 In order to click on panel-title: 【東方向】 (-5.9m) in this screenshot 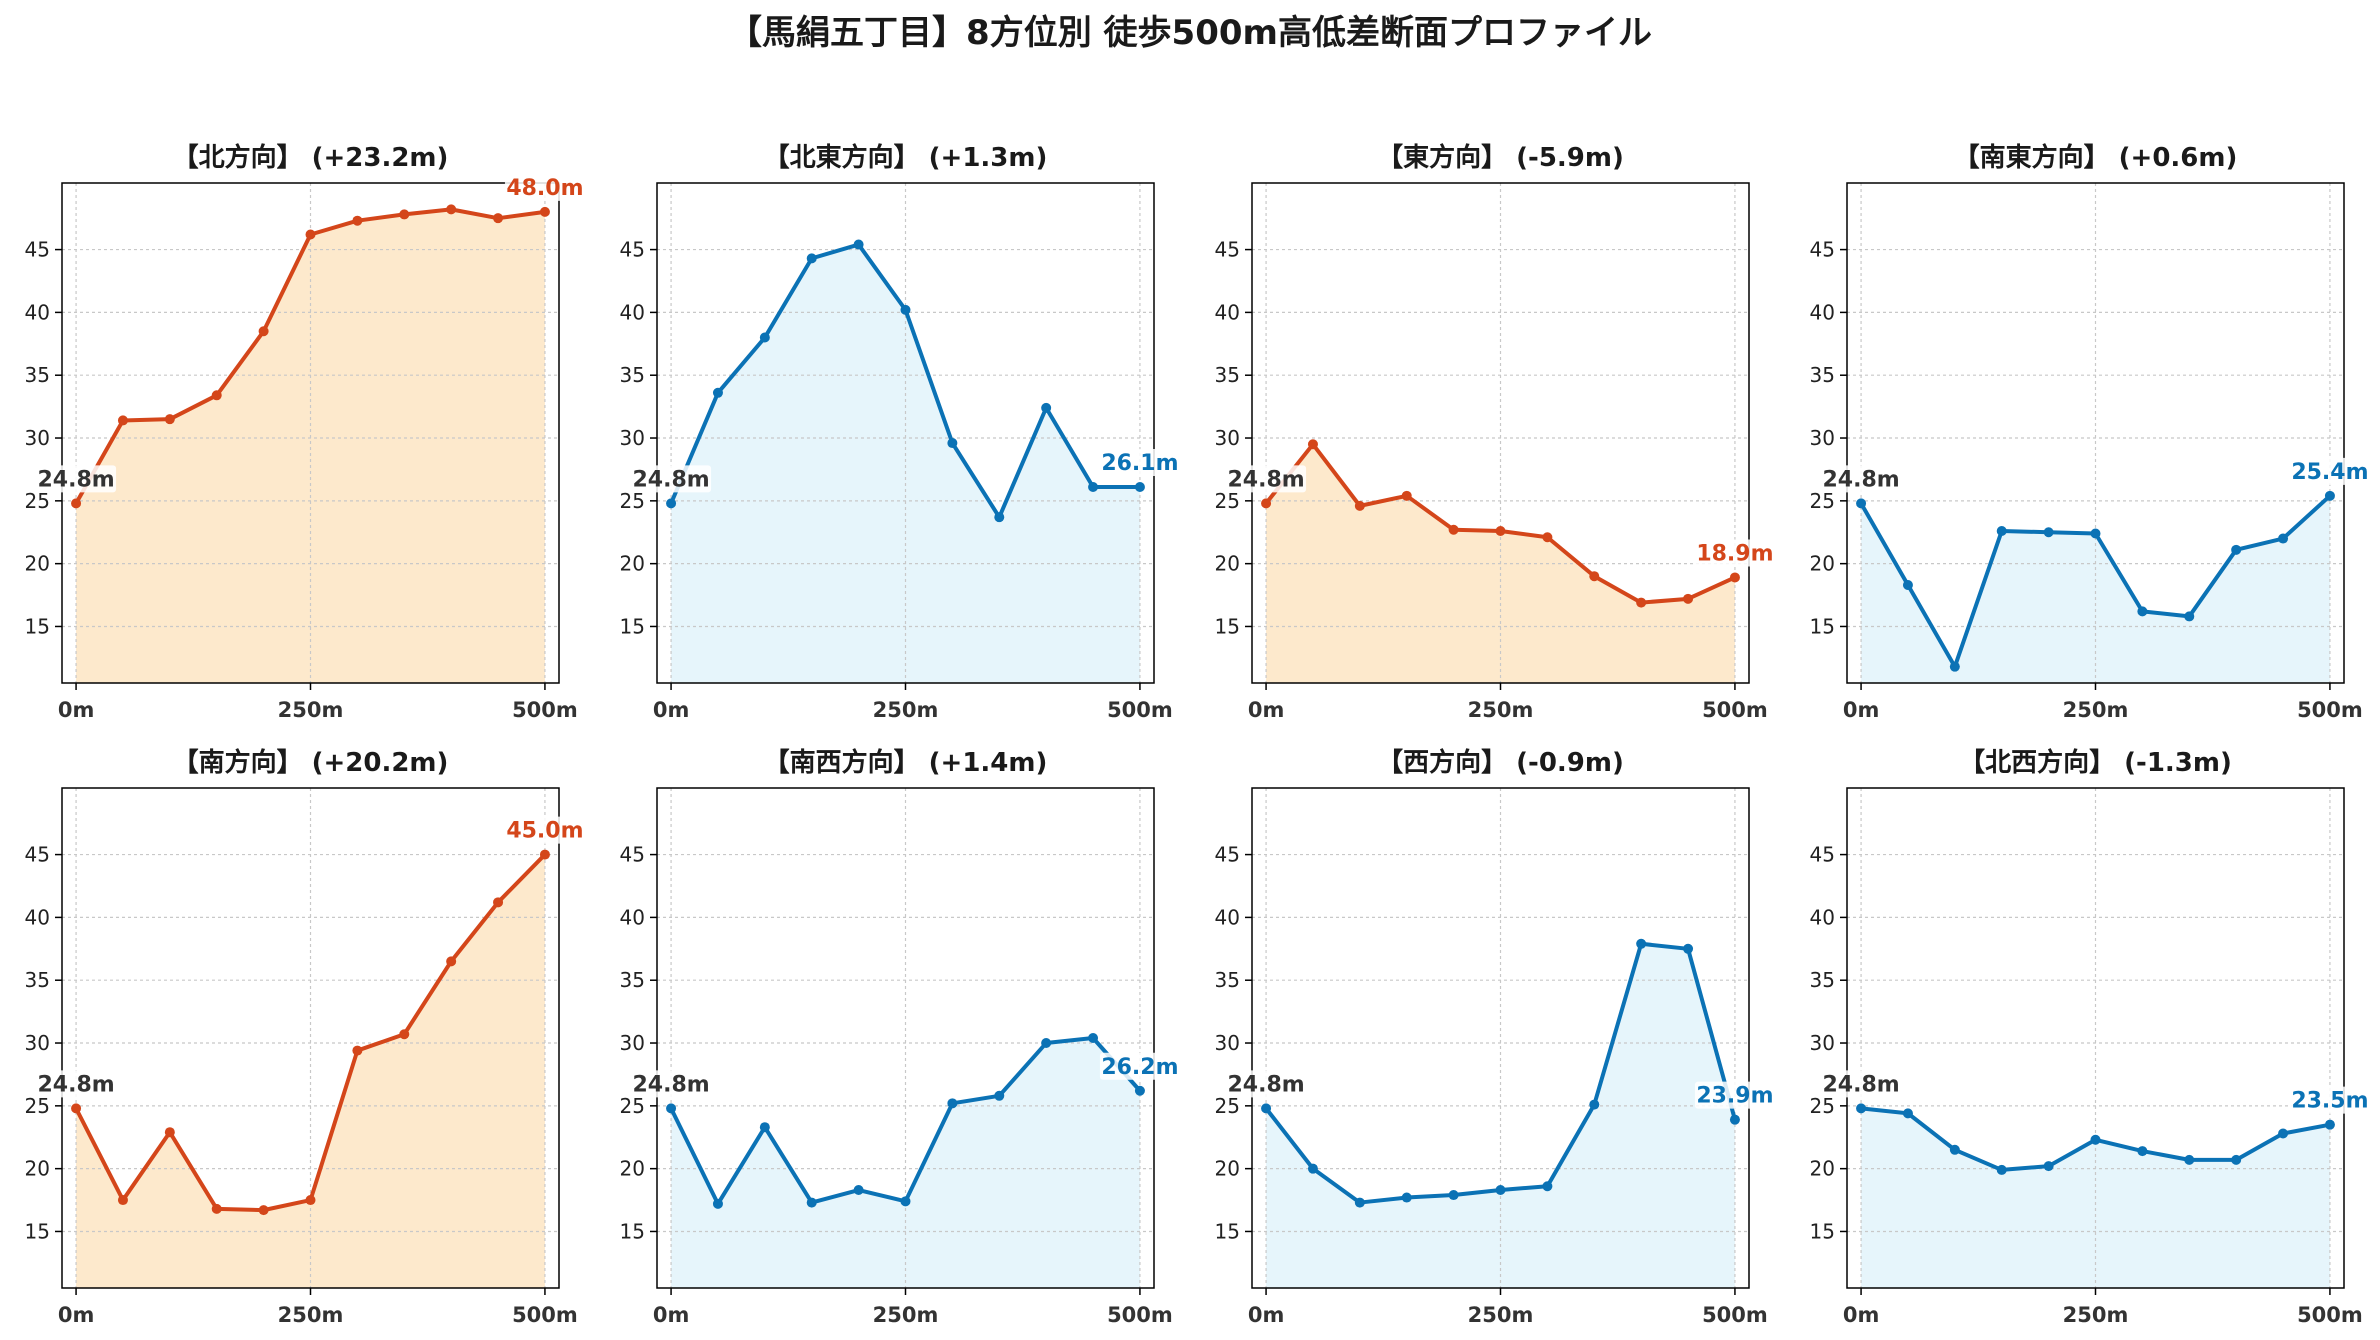, I will do `click(1500, 157)`.